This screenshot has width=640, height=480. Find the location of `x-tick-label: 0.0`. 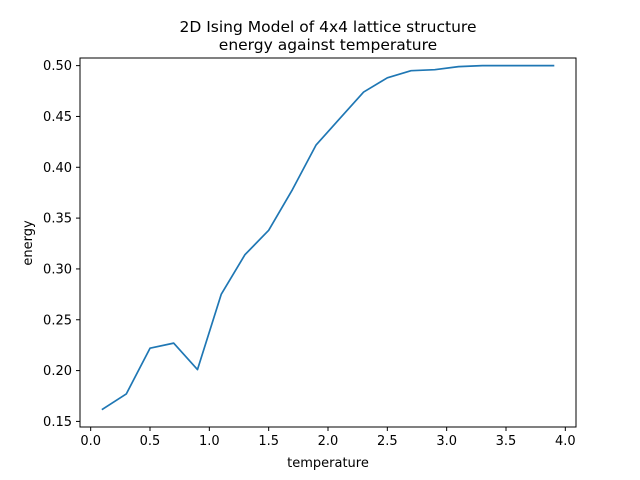

x-tick-label: 0.0 is located at coordinates (90, 441).